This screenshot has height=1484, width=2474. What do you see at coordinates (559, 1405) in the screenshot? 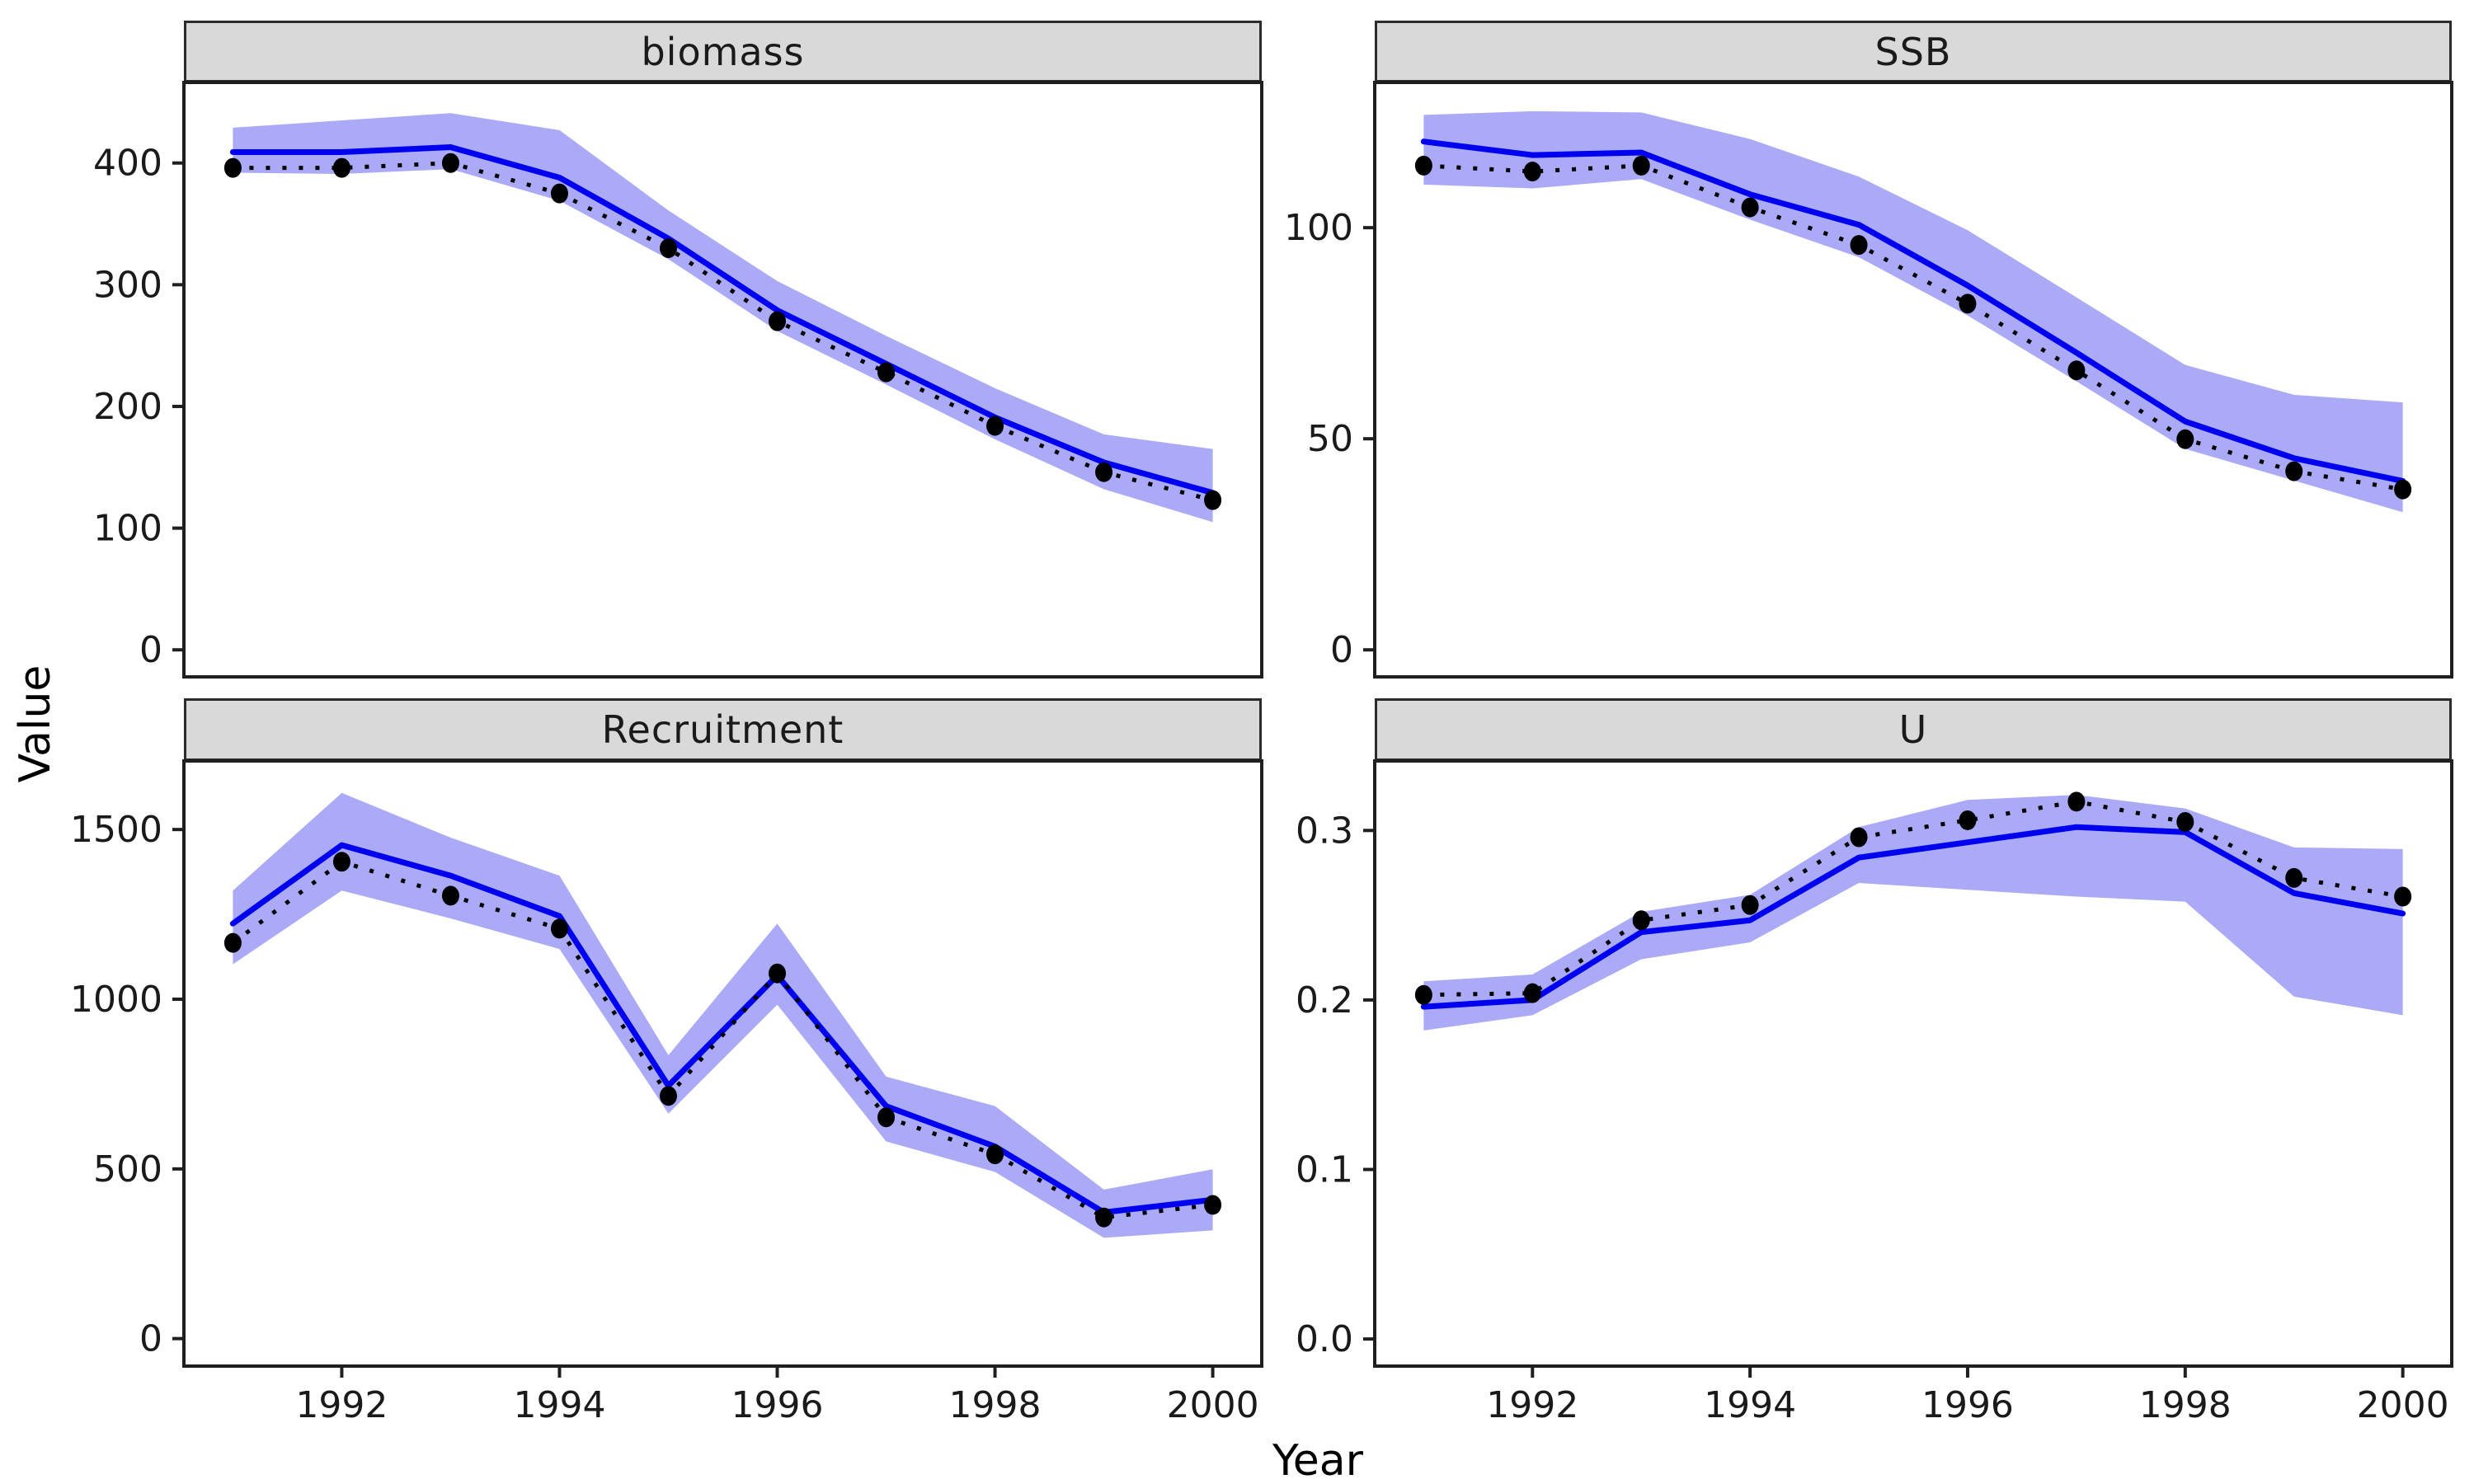
I see `x-tick-label-recruitment: 1994` at bounding box center [559, 1405].